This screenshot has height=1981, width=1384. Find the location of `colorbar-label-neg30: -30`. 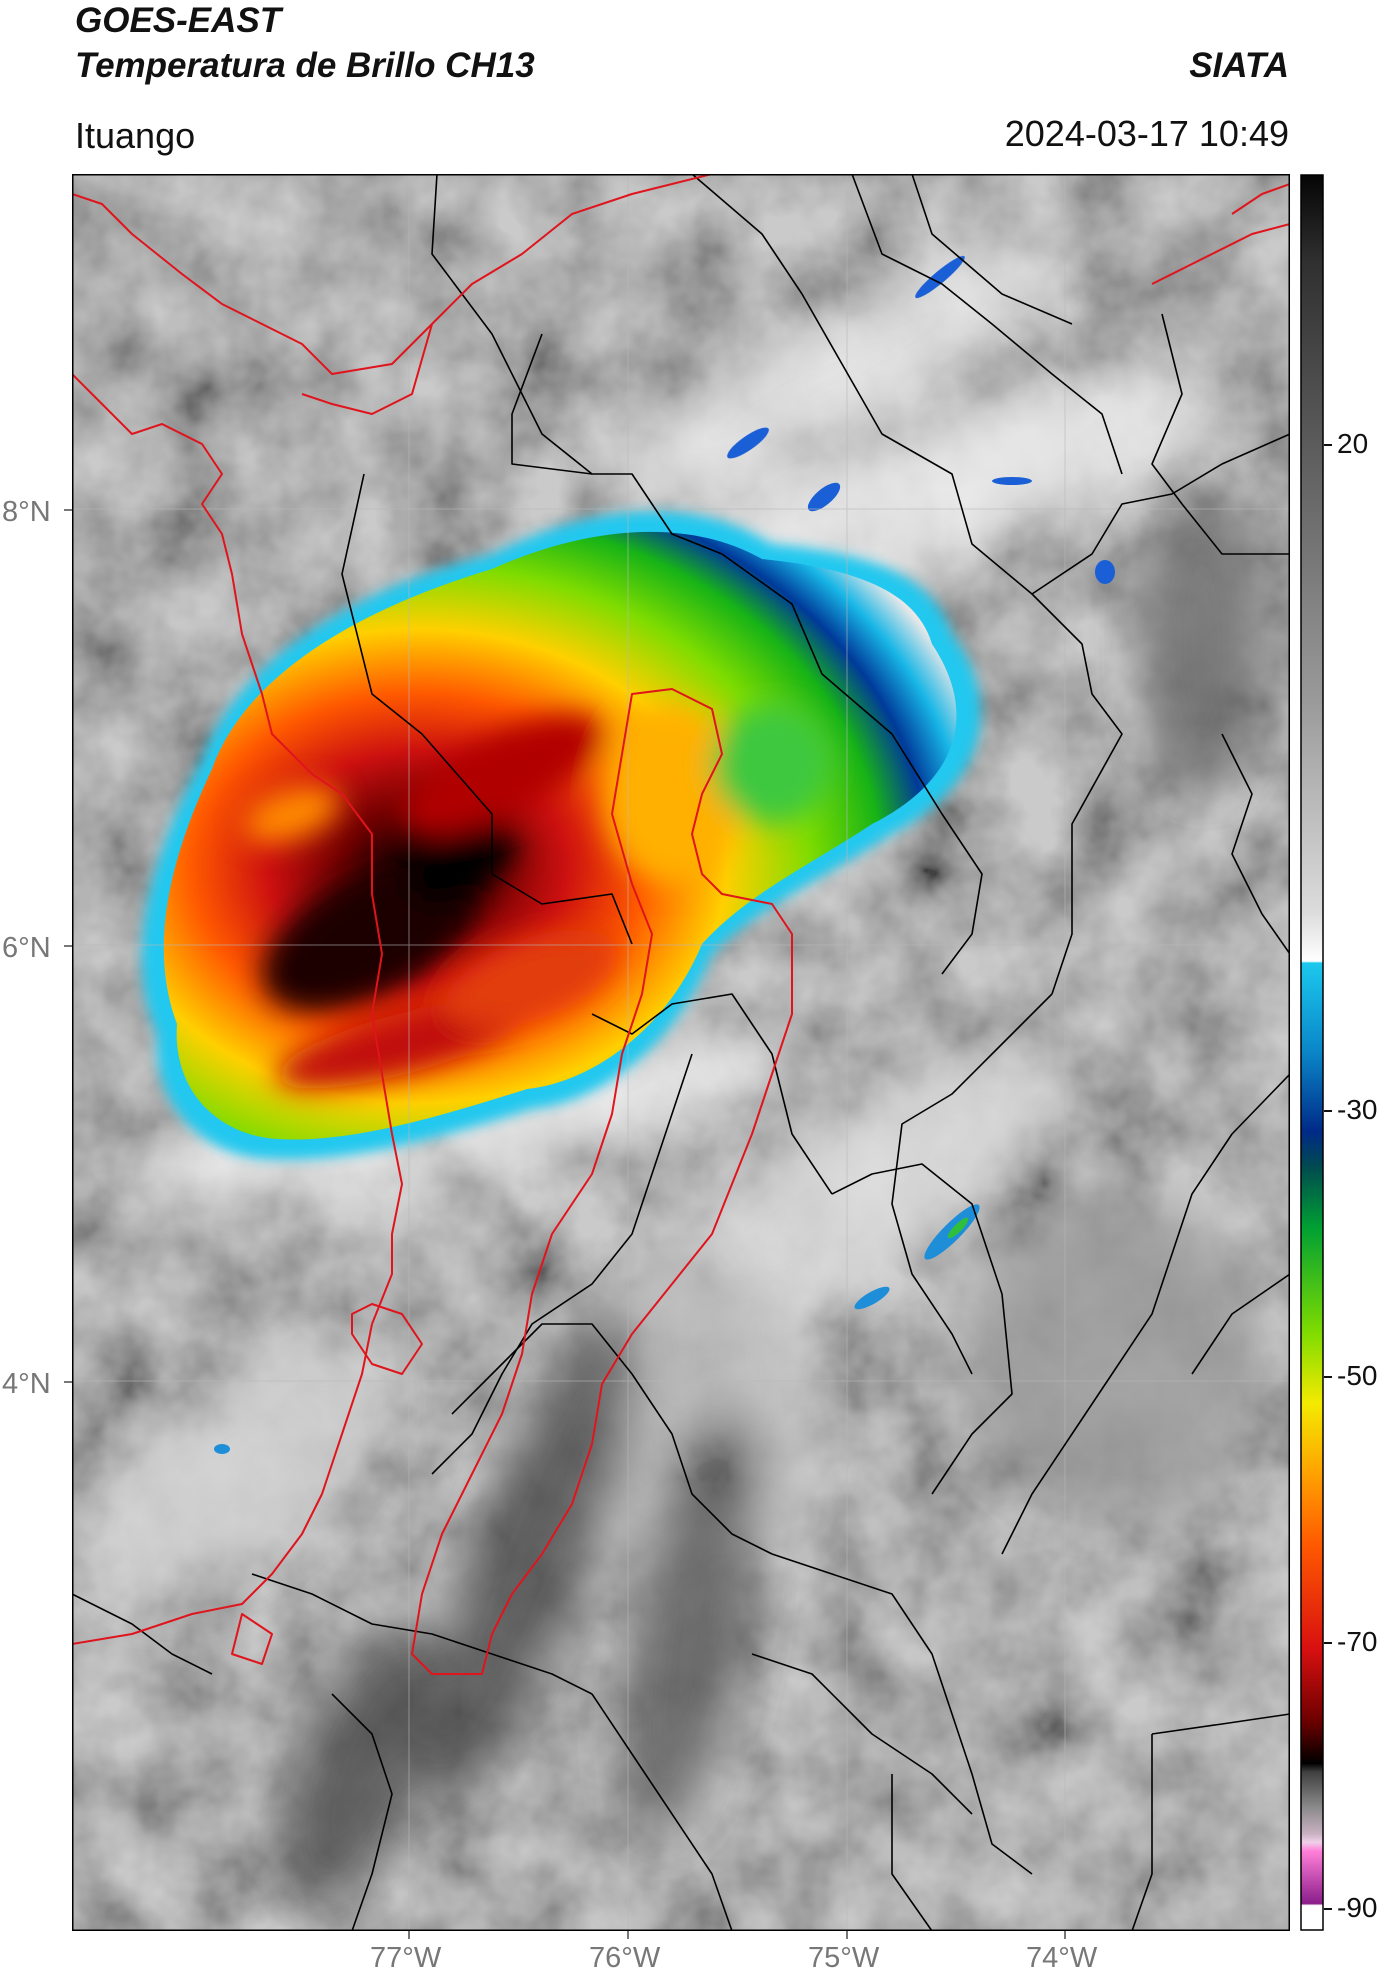

colorbar-label-neg30: -30 is located at coordinates (1357, 1109).